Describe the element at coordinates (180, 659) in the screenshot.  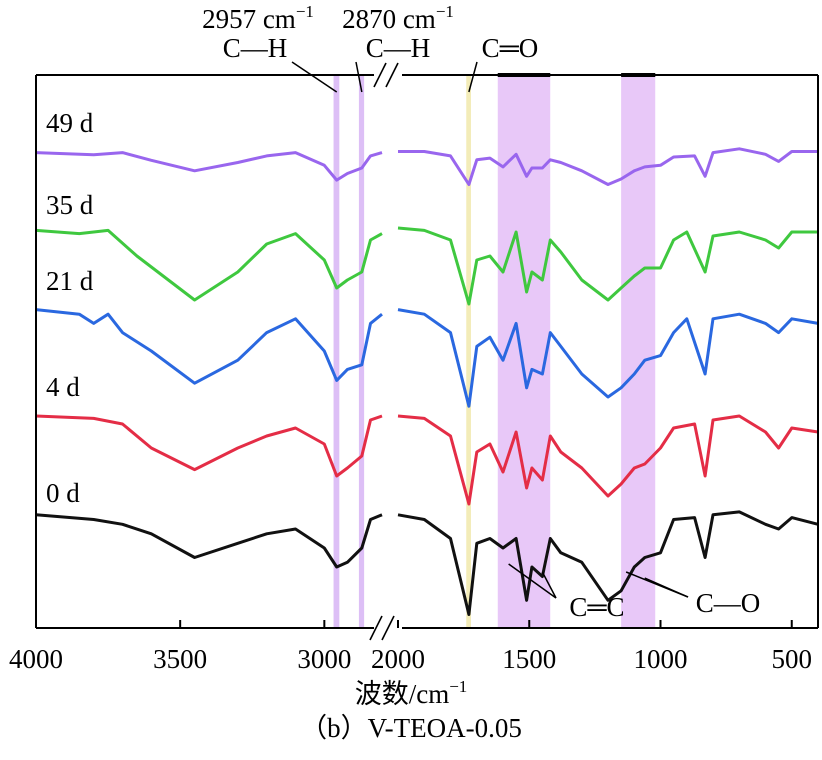
I see `x-tick-label-3500: 3500` at that location.